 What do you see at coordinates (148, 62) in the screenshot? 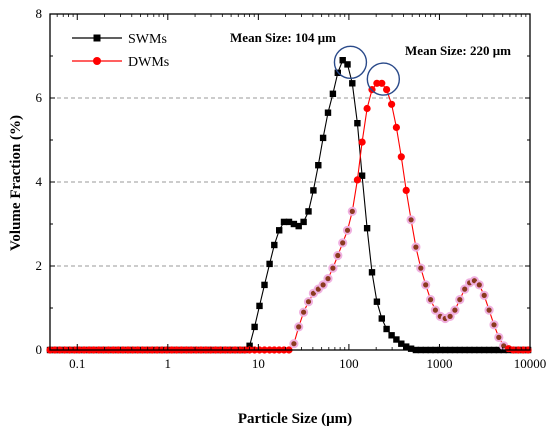
I see `legend-label-dwms: DWMs` at bounding box center [148, 62].